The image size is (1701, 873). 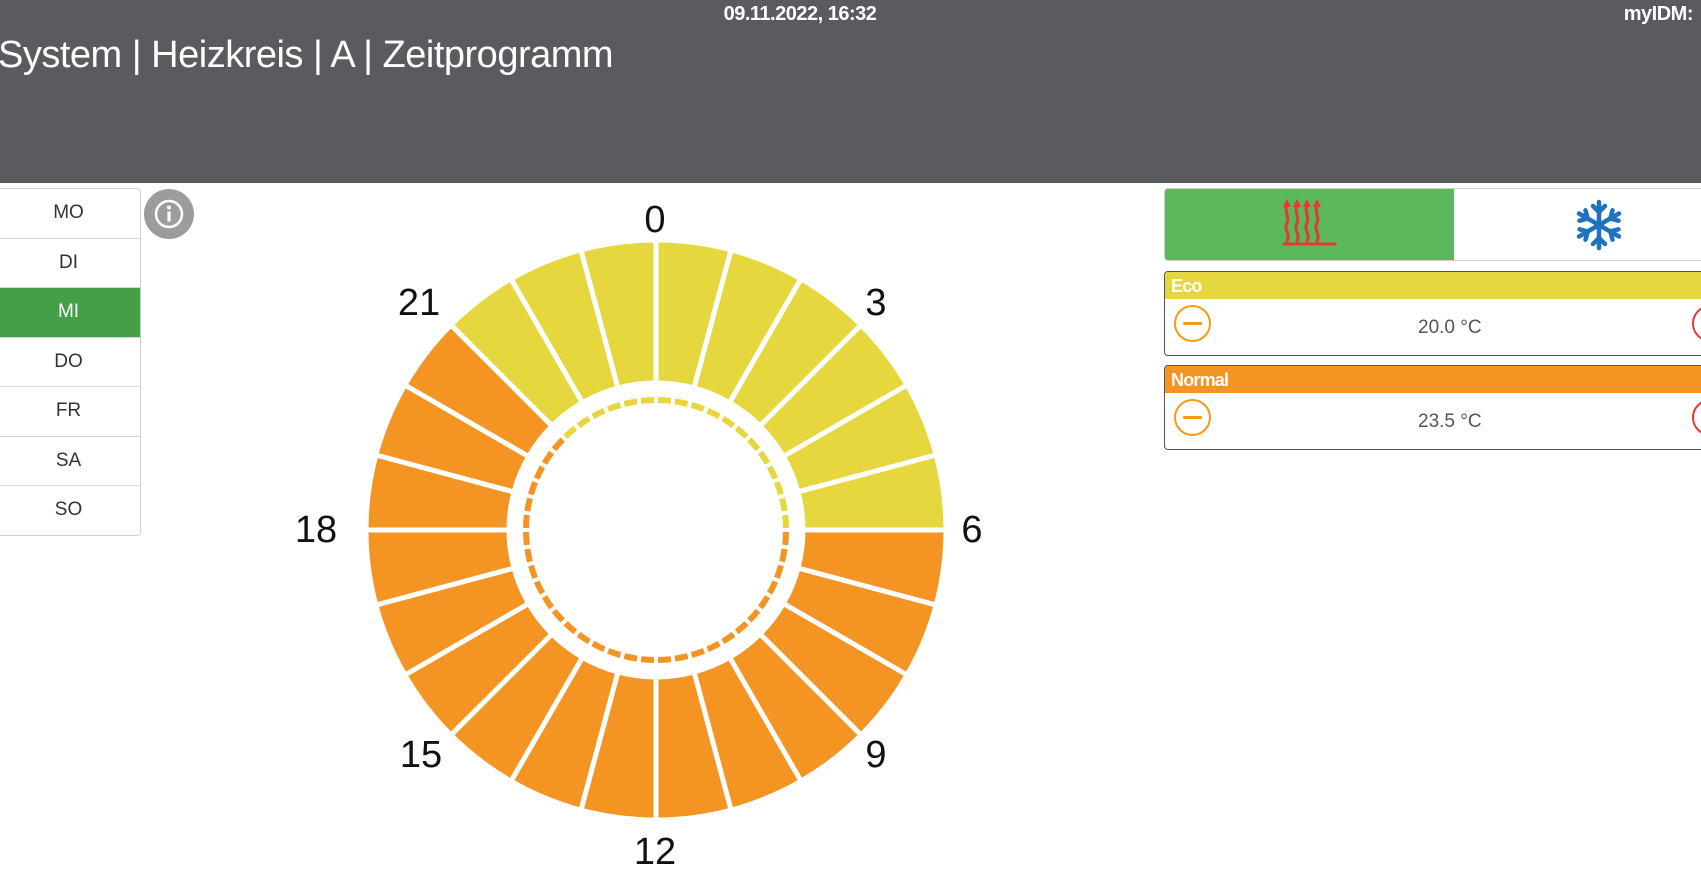 I want to click on eco-temperature-value: 20.0 °C, so click(x=1450, y=327).